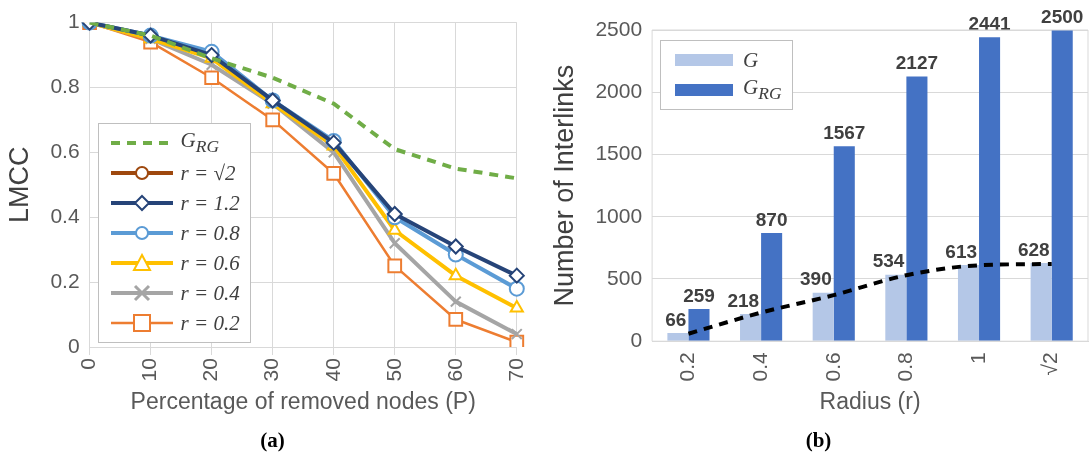  What do you see at coordinates (210, 323) in the screenshot?
I see `legend-label: r = 0.2` at bounding box center [210, 323].